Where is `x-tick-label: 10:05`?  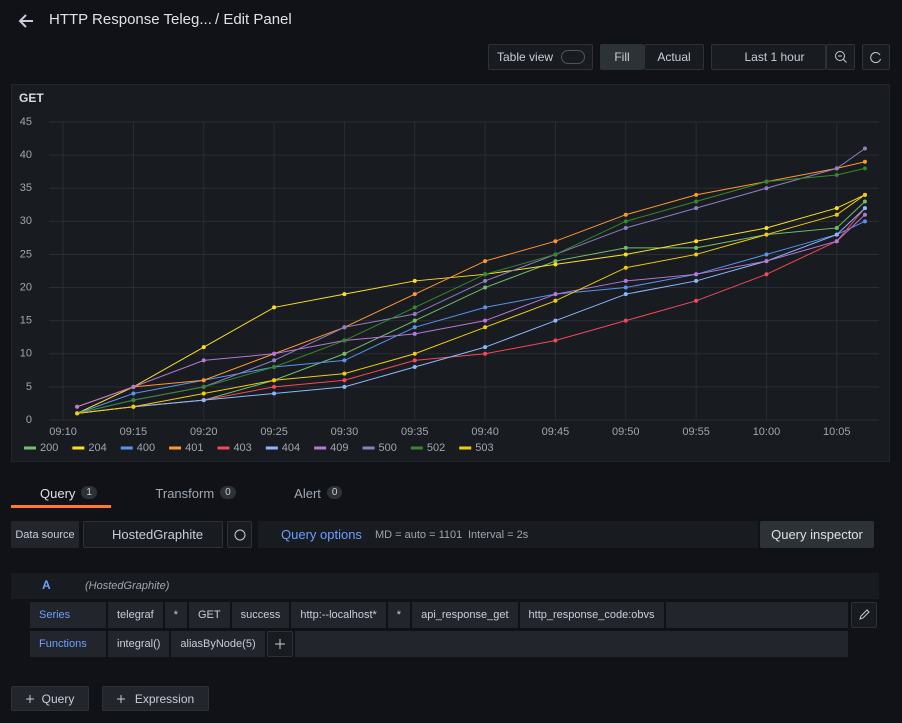
x-tick-label: 10:05 is located at coordinates (837, 432).